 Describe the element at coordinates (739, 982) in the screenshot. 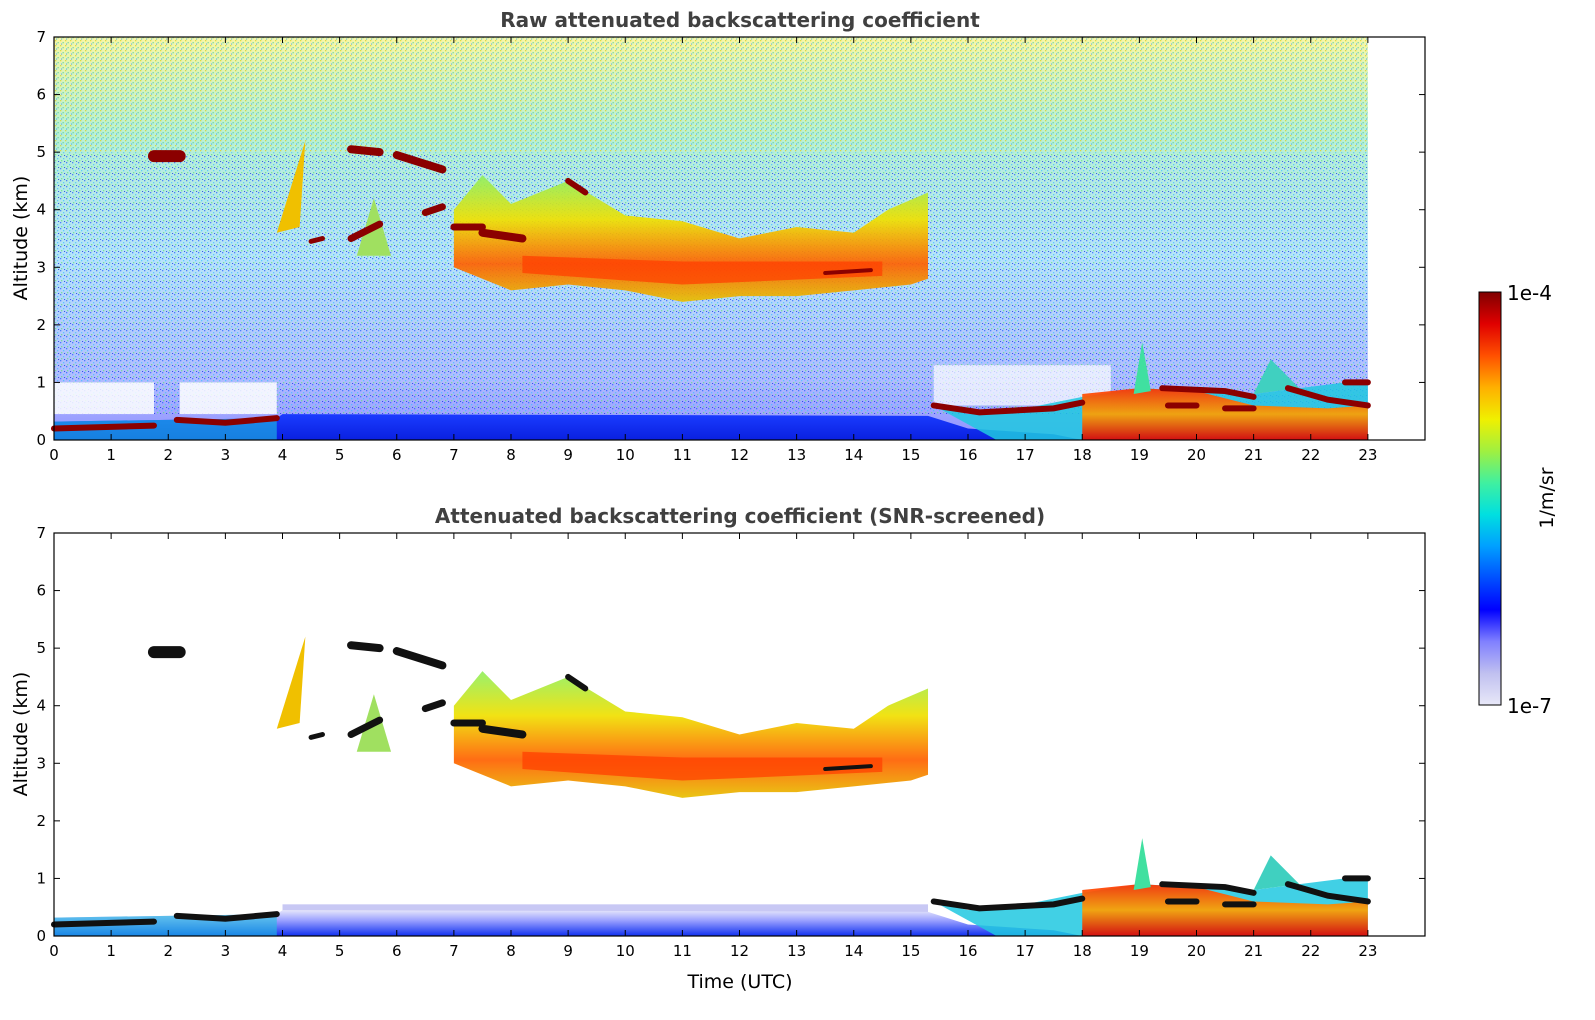

I see `bottom-x-axis-label: Time (UTC)` at that location.